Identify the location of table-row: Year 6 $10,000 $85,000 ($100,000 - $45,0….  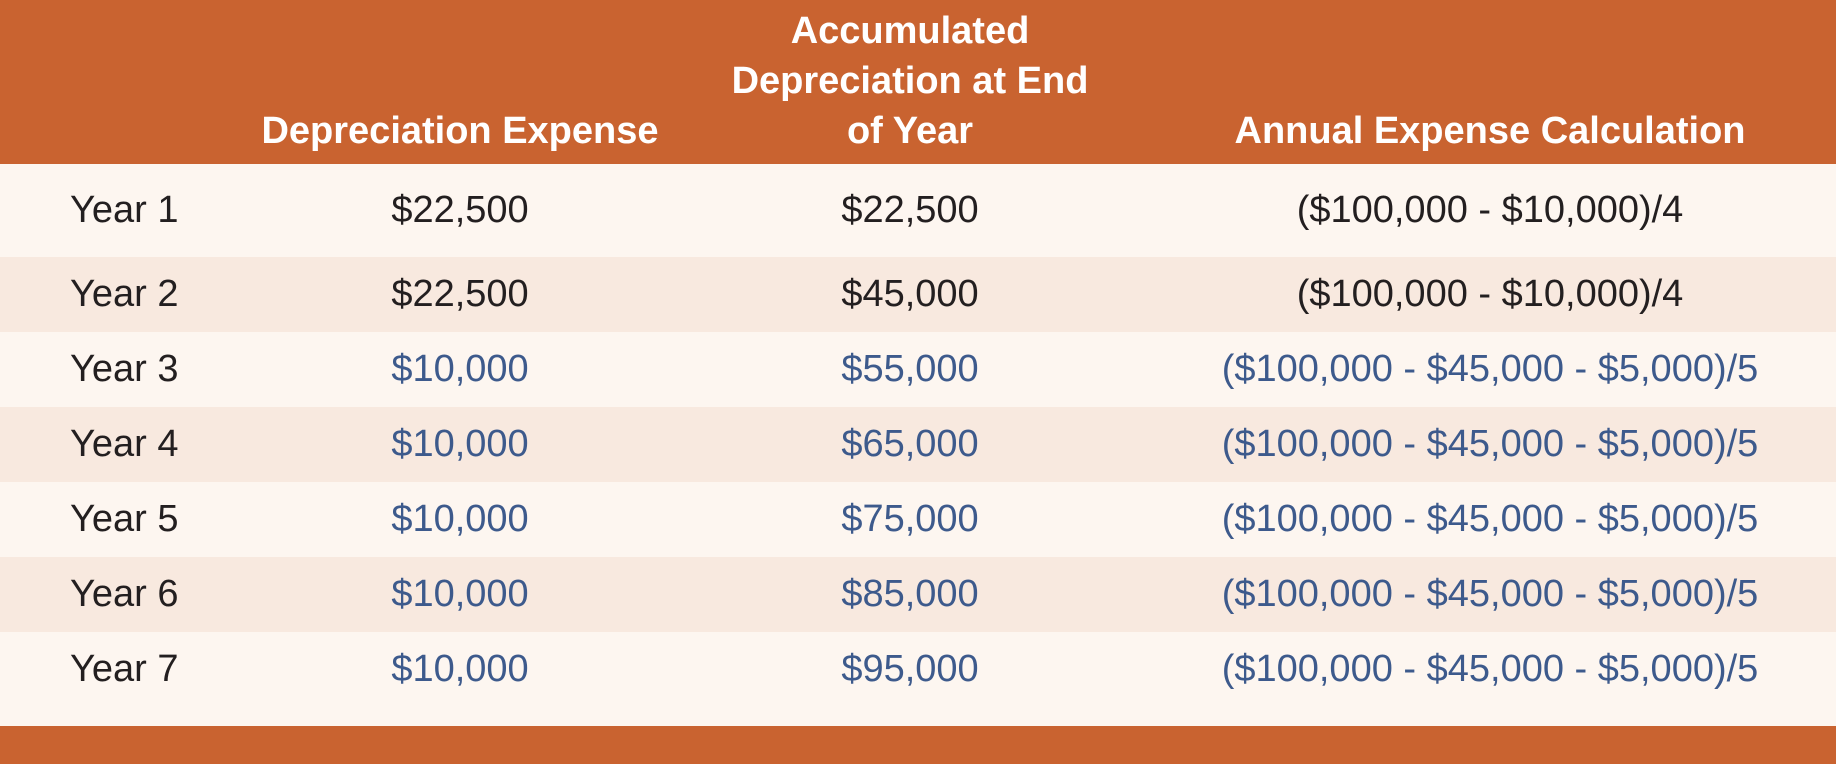
(918, 594).